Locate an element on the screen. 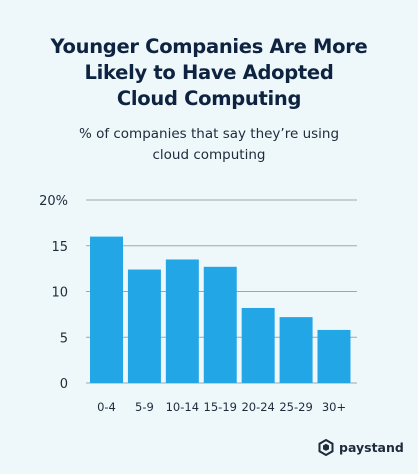 Image resolution: width=418 pixels, height=474 pixels. x-tick-label: 0-4 is located at coordinates (106, 407).